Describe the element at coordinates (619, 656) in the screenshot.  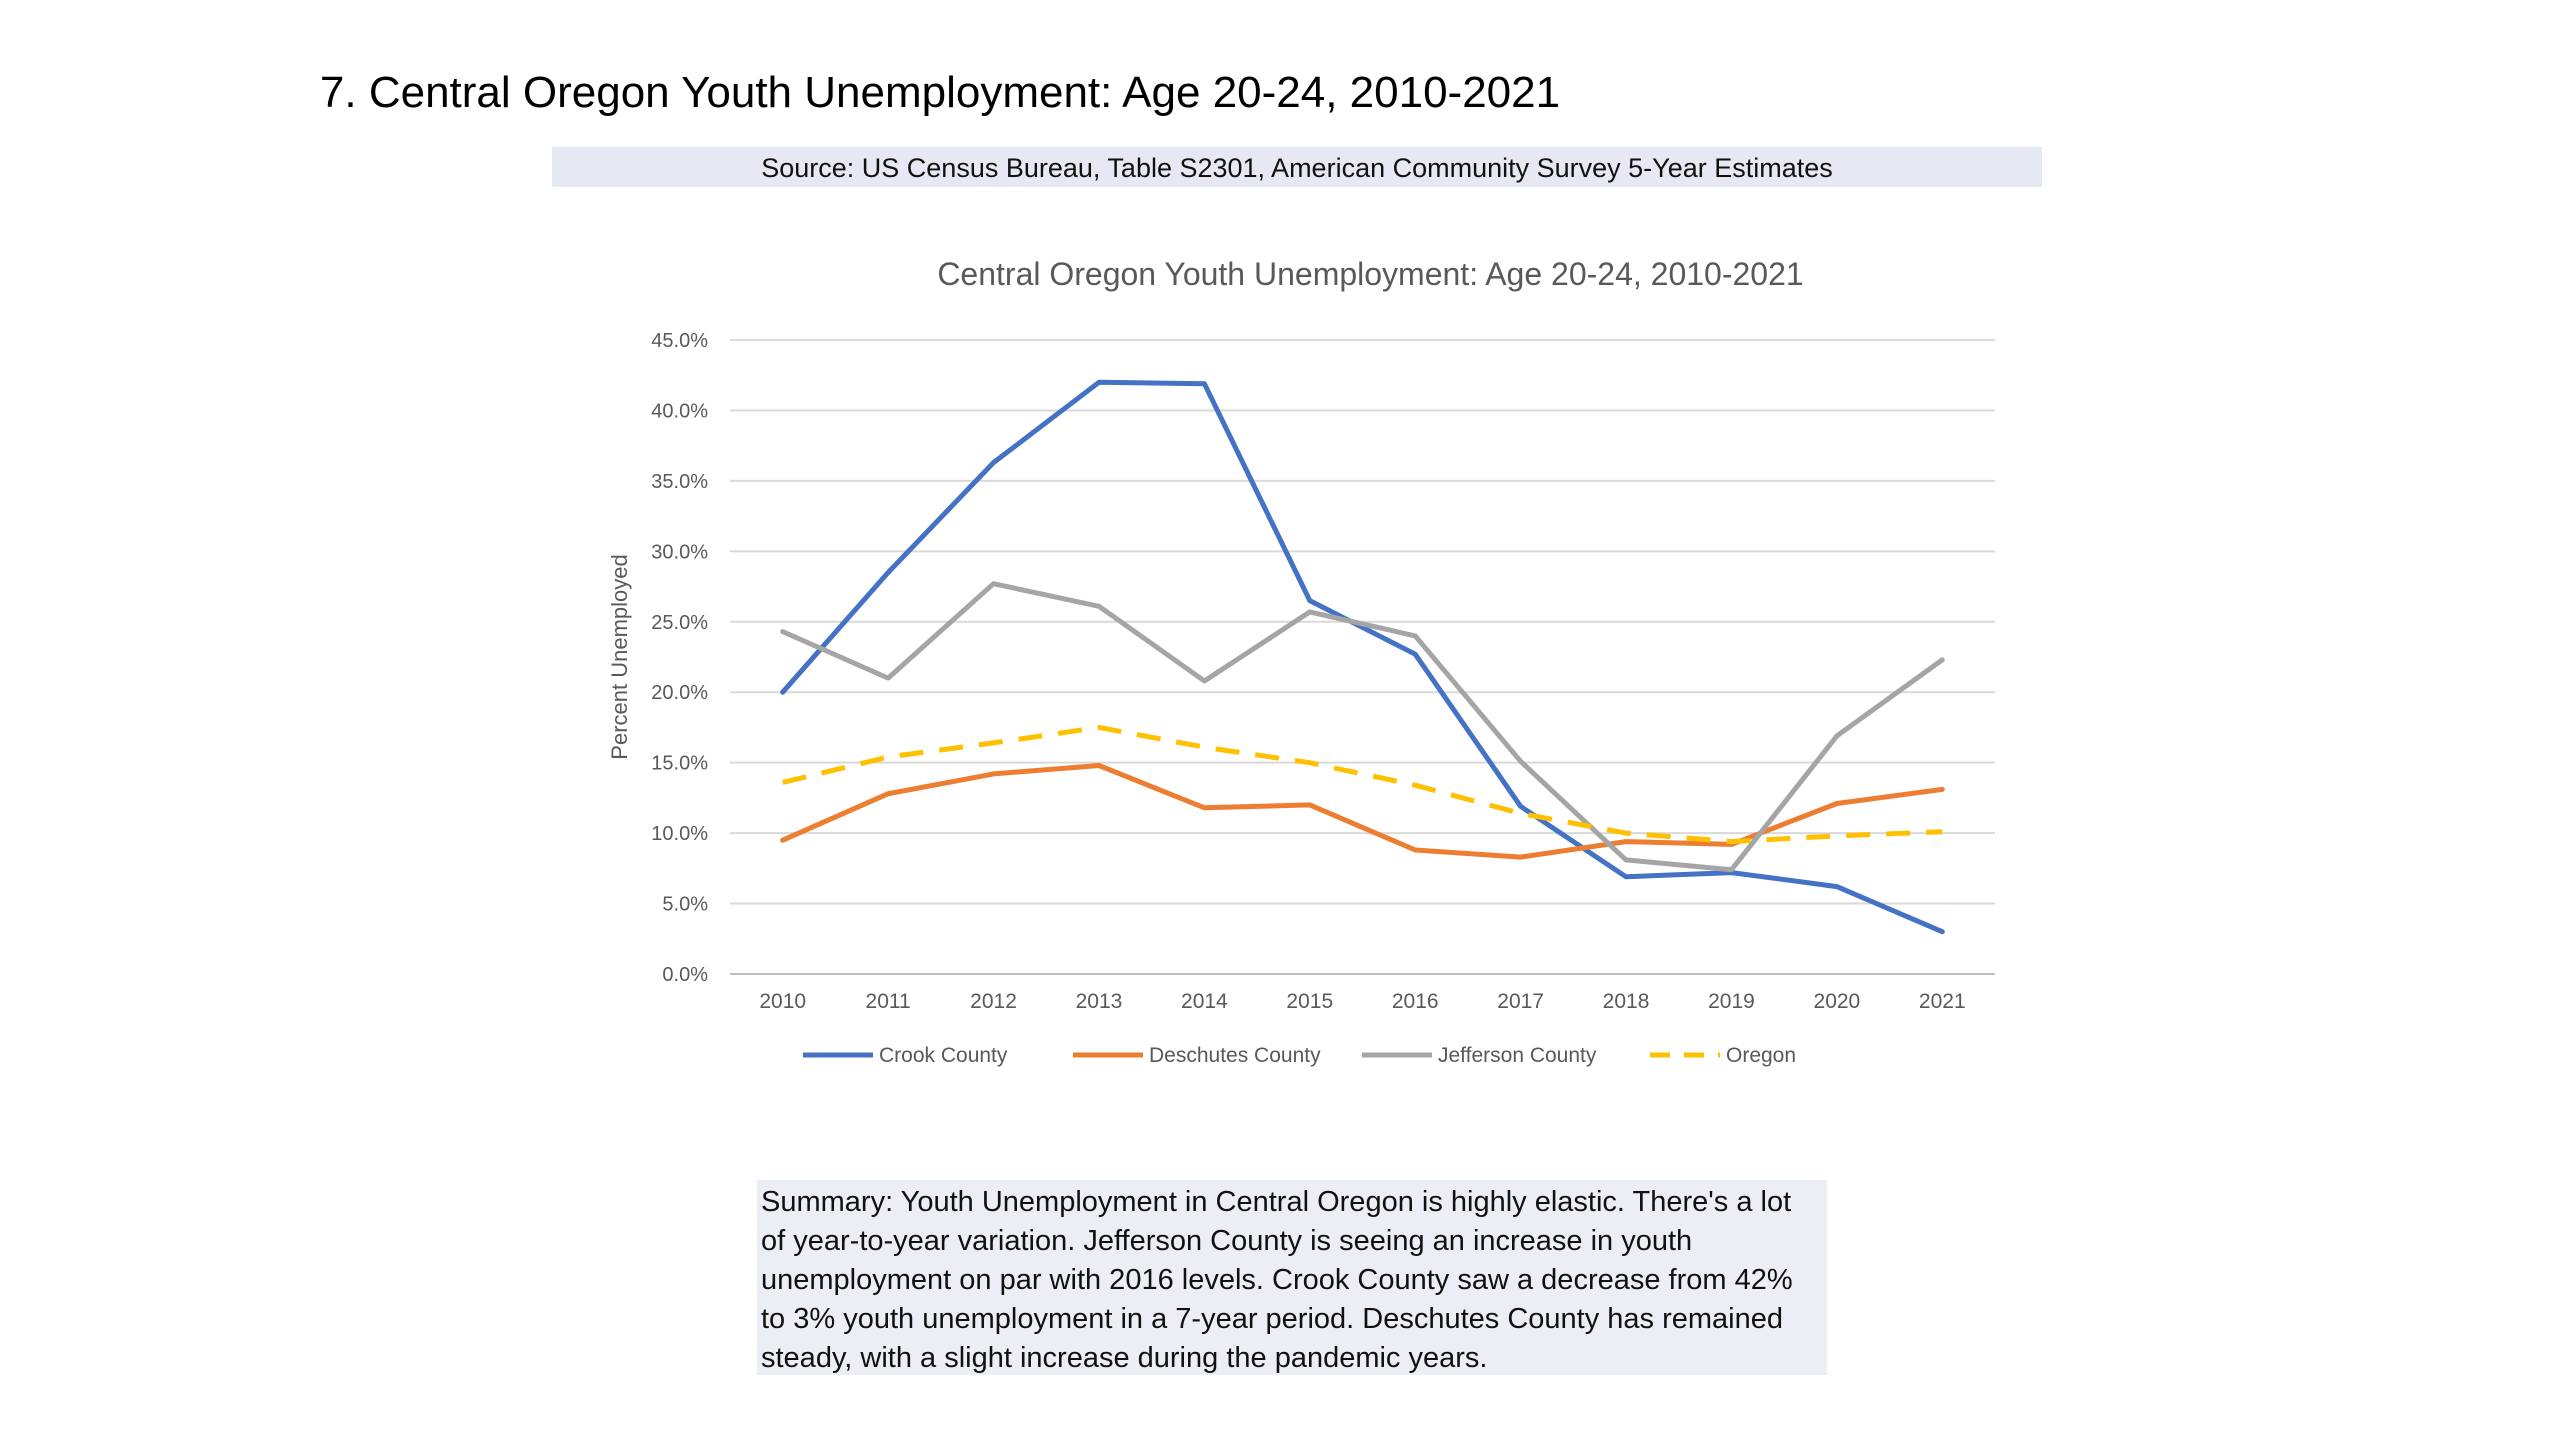
I see `y-axis-label: Percent Unemployed` at that location.